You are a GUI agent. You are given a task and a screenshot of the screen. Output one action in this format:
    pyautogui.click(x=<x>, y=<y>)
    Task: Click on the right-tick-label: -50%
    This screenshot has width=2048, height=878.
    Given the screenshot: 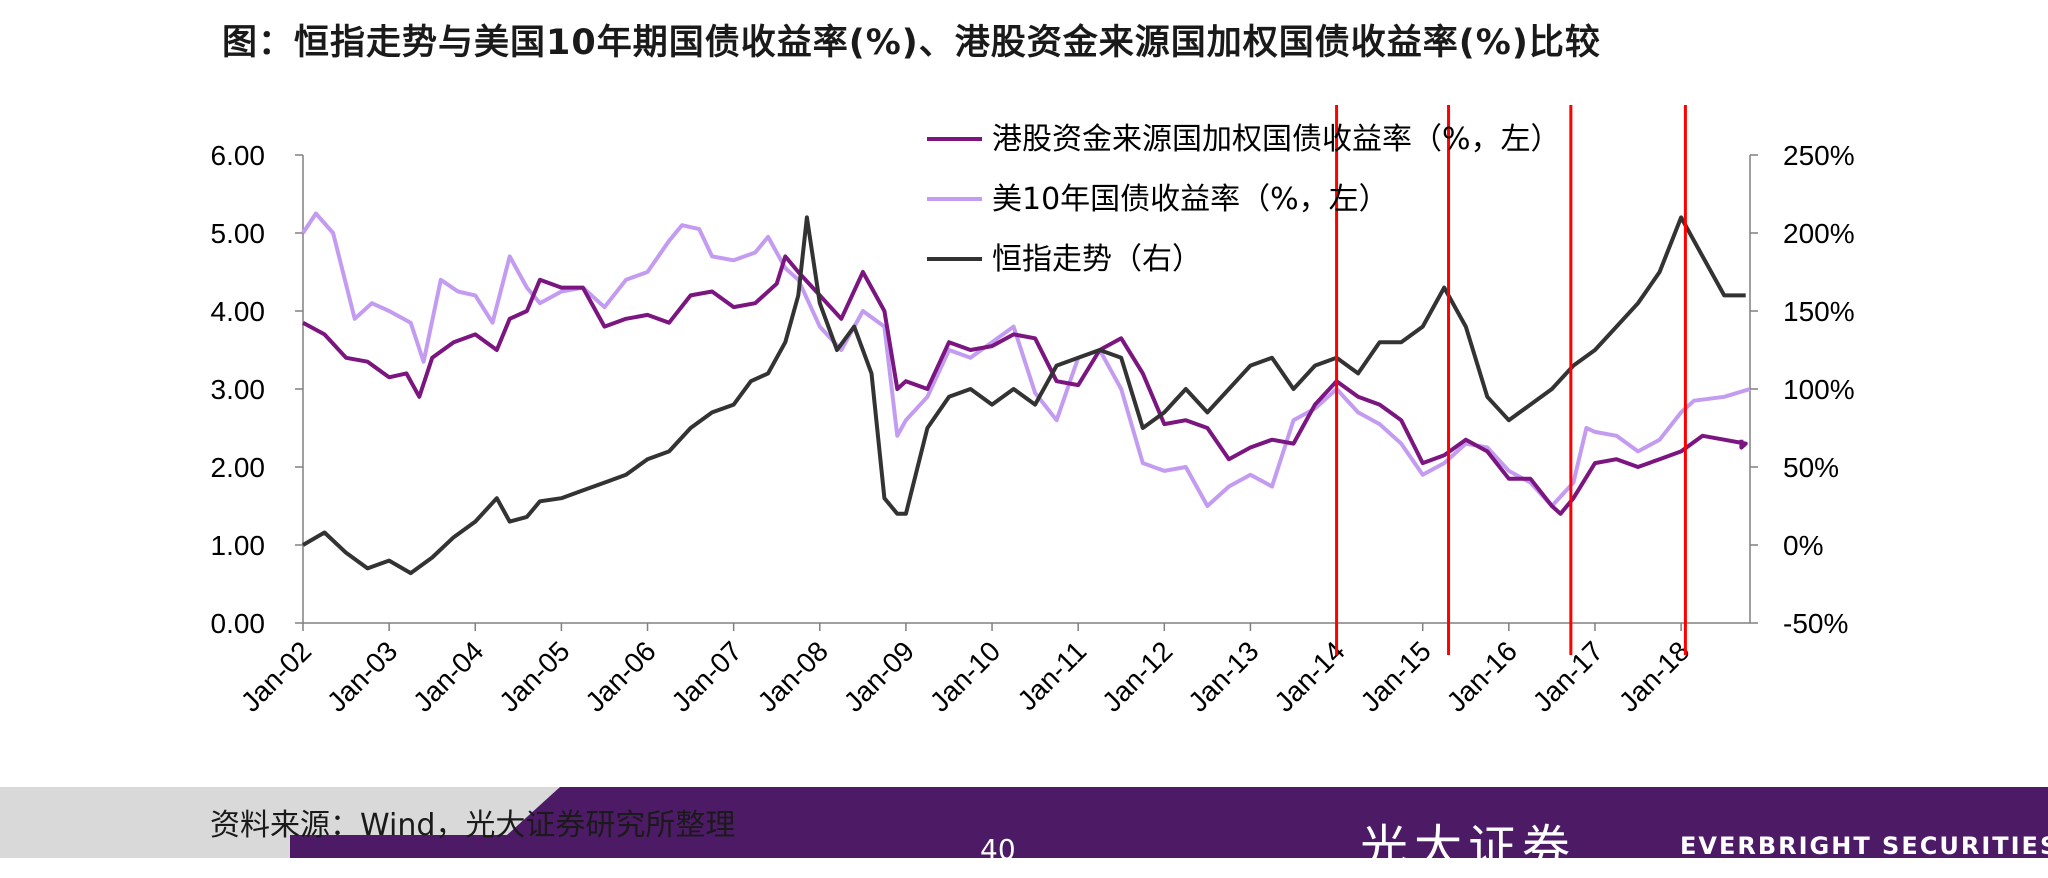 What is the action you would take?
    pyautogui.click(x=1815, y=623)
    